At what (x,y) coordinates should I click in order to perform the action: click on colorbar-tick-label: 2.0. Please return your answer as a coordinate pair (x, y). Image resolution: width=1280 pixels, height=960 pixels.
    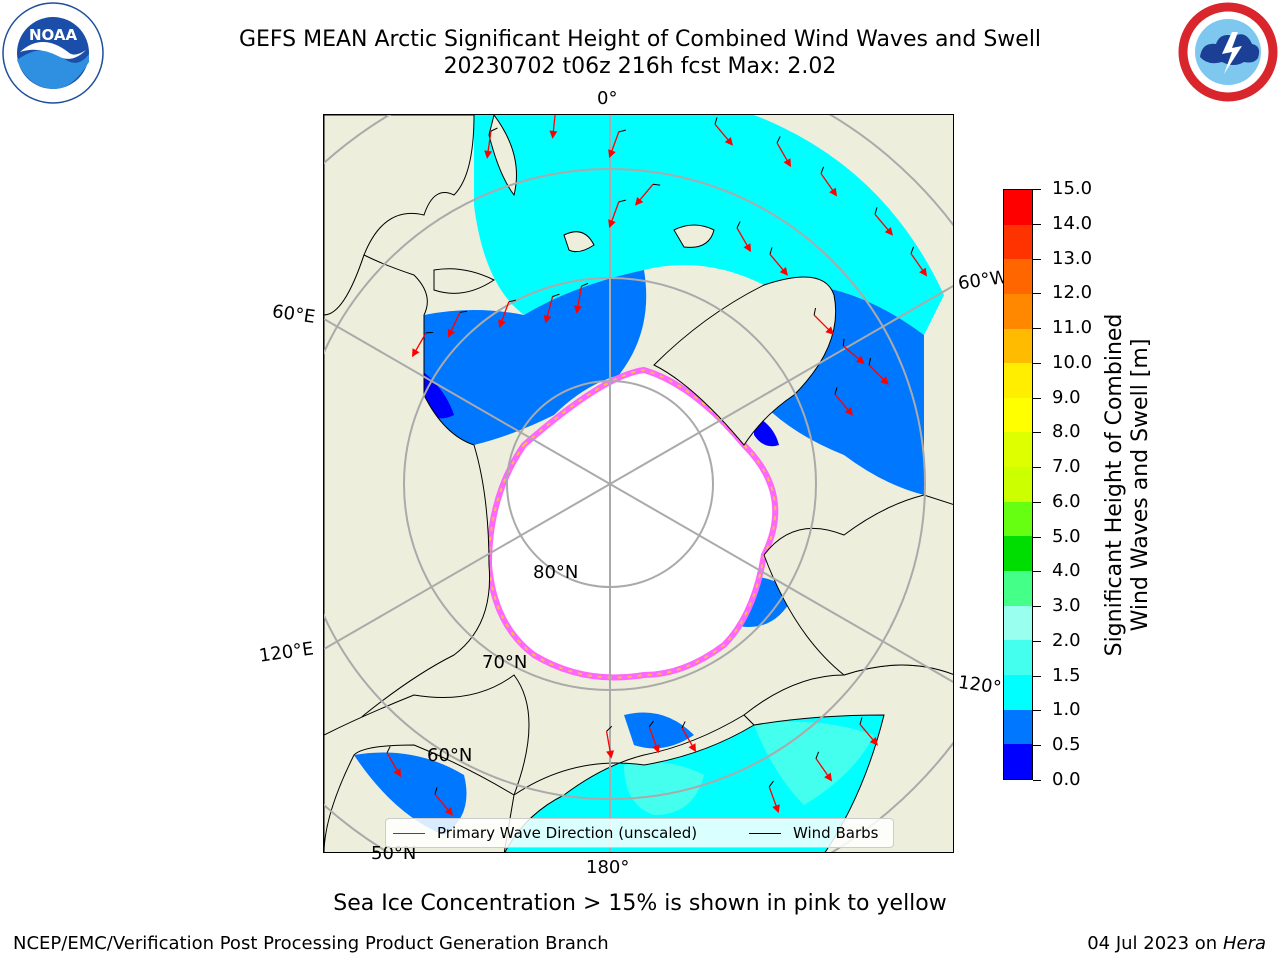
    Looking at the image, I should click on (1066, 640).